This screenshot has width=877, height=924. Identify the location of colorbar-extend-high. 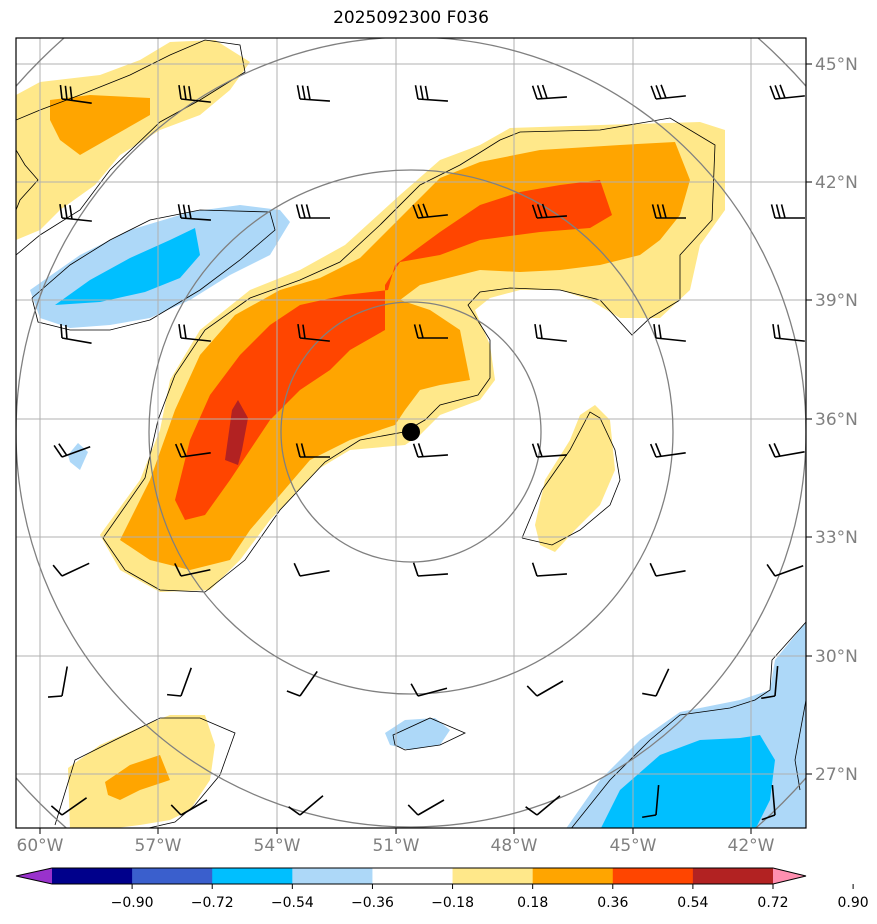
(789, 876).